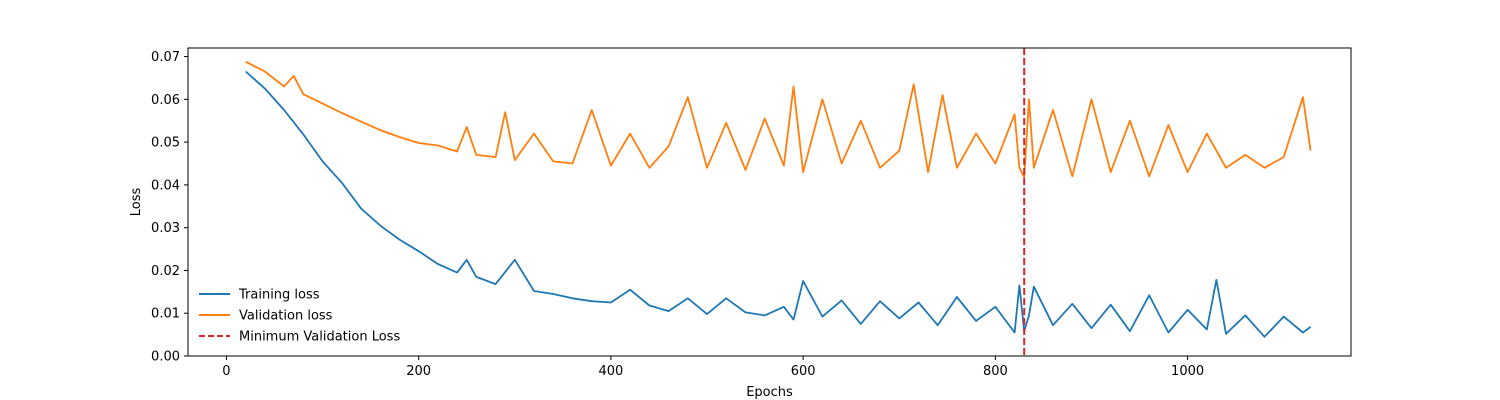  What do you see at coordinates (995, 371) in the screenshot?
I see `x-tick-label: 800` at bounding box center [995, 371].